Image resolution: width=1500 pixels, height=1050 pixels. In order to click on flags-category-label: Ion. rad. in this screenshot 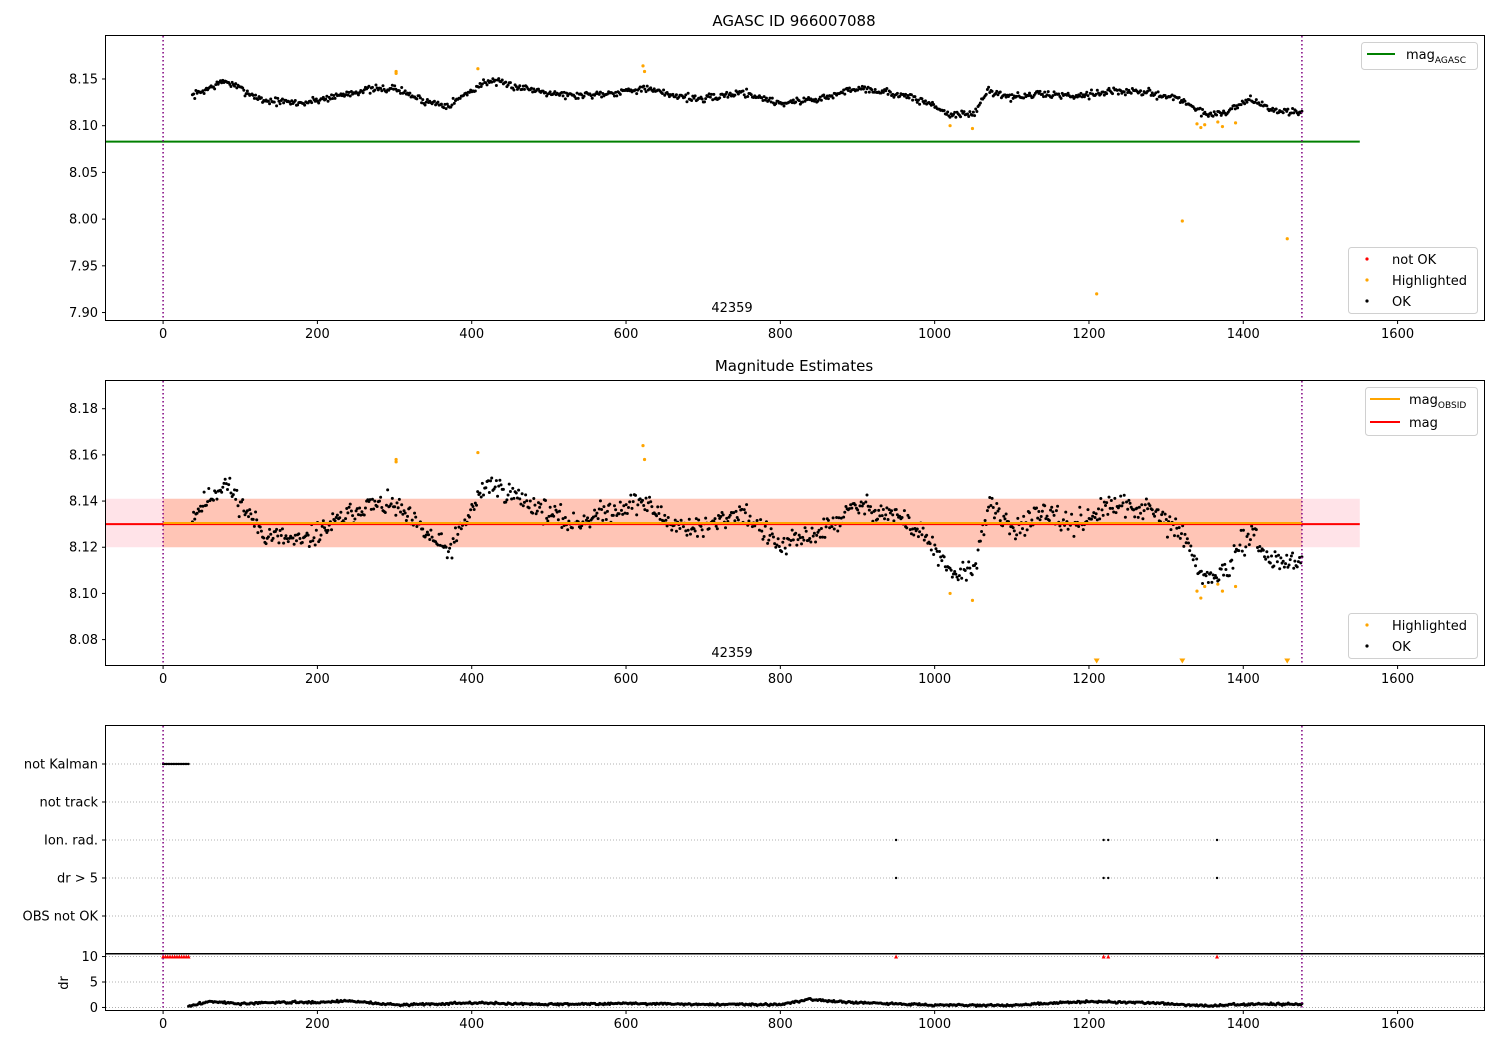, I will do `click(71, 841)`.